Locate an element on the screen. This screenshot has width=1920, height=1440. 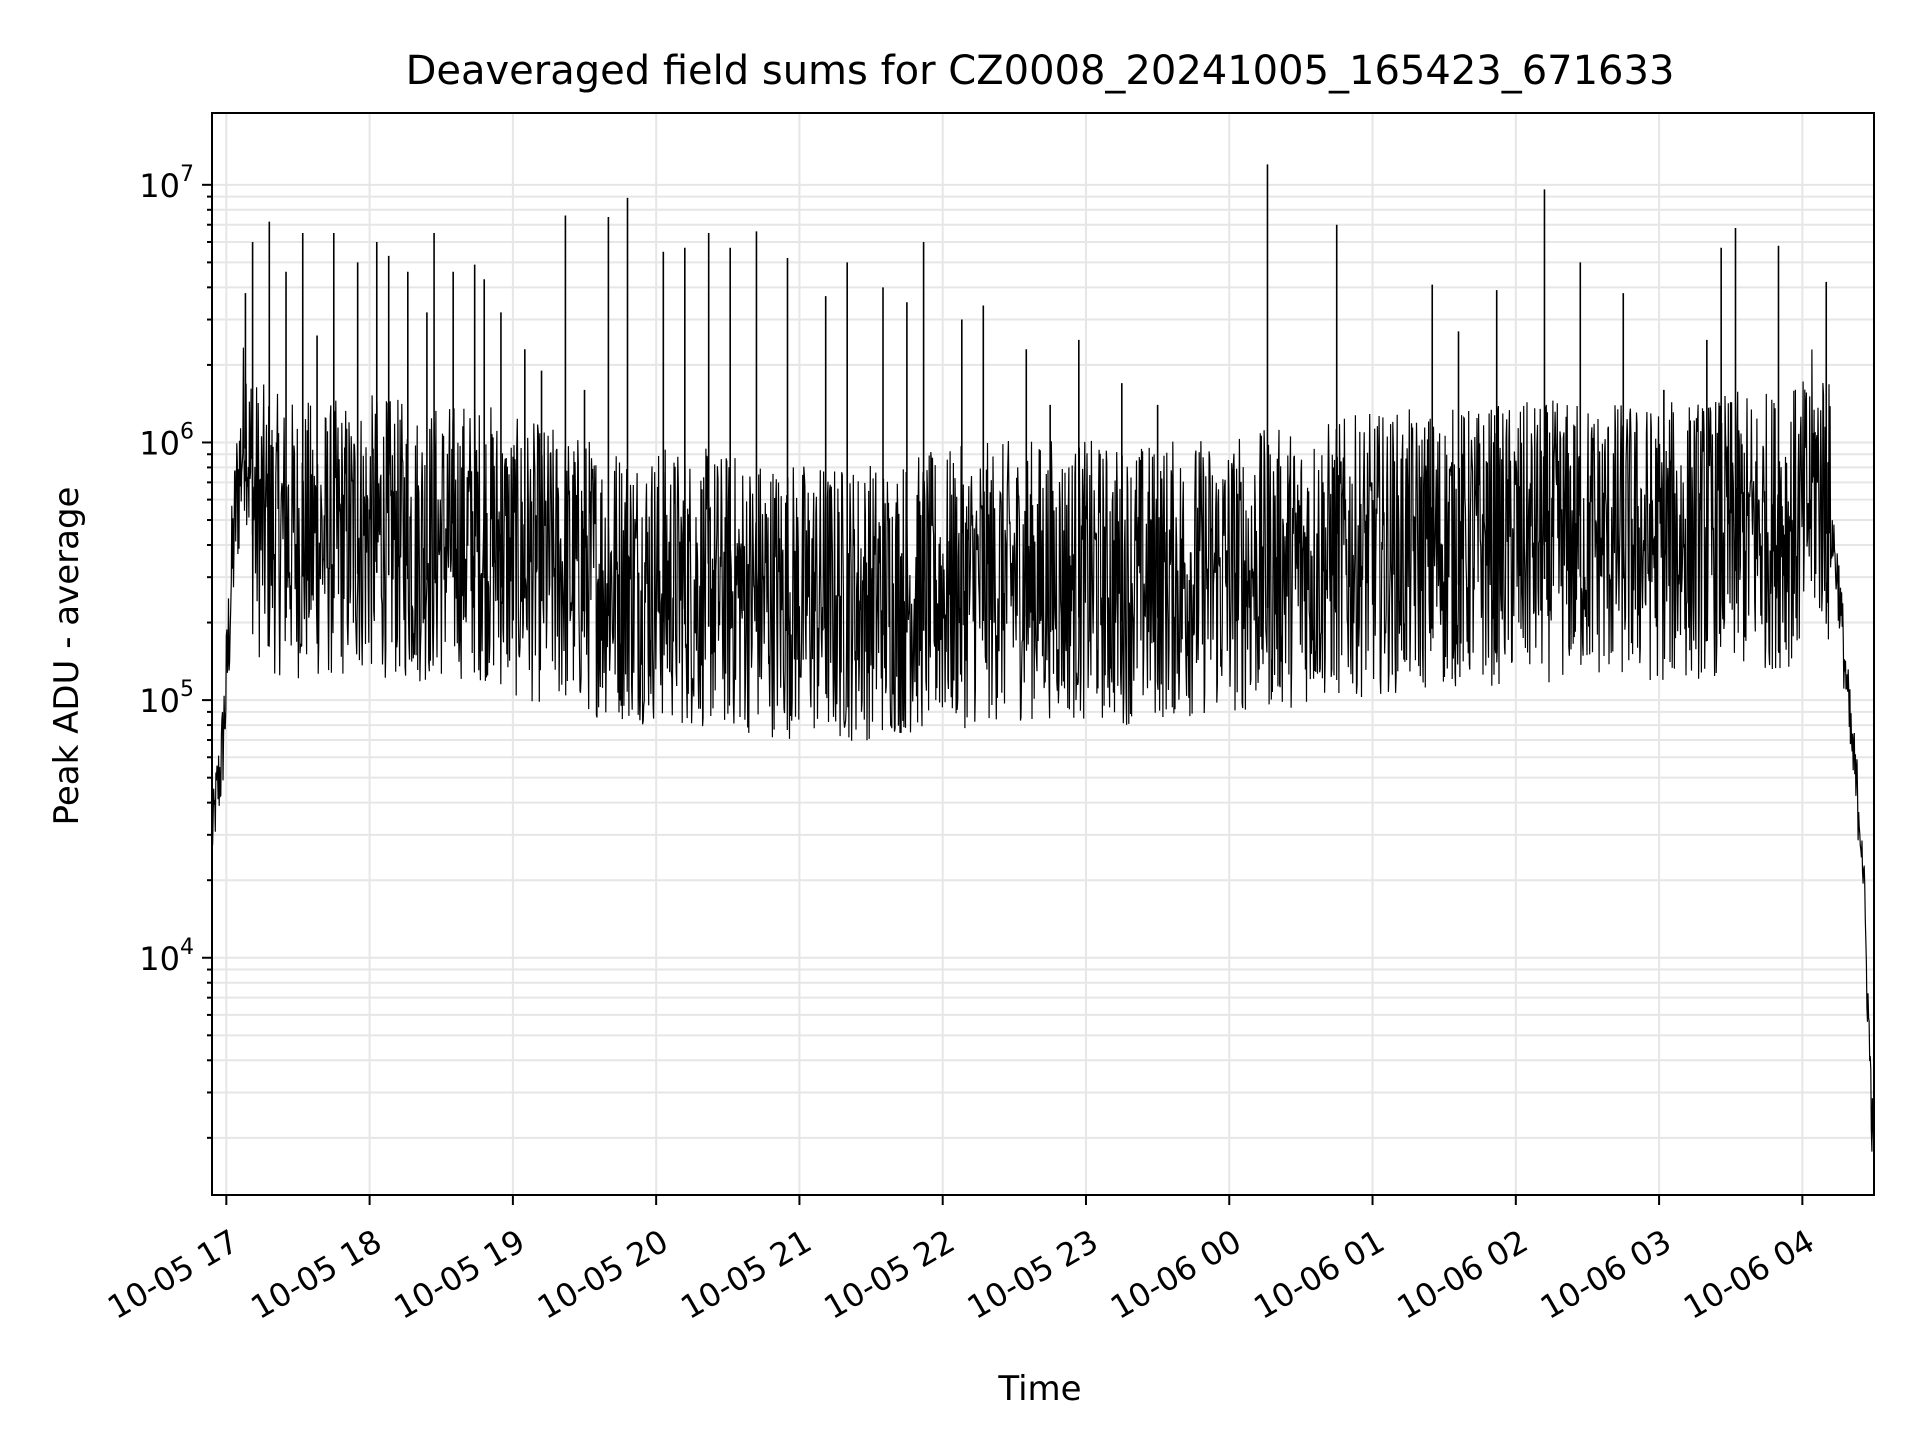
x-axis-label: Time is located at coordinates (1039, 1389).